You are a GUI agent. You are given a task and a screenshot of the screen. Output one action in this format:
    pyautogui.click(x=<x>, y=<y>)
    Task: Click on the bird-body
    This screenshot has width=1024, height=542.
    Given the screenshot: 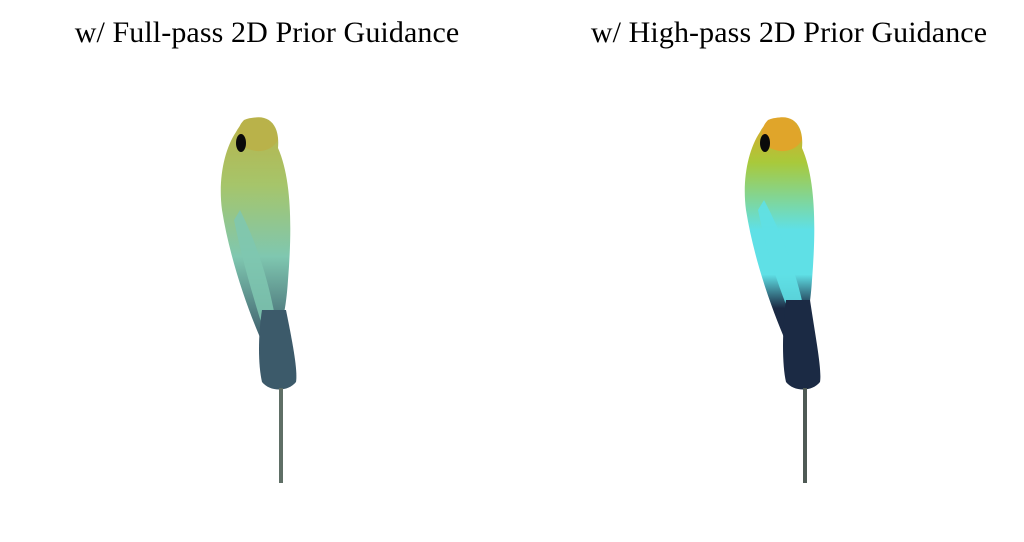 What is the action you would take?
    pyautogui.click(x=255, y=229)
    